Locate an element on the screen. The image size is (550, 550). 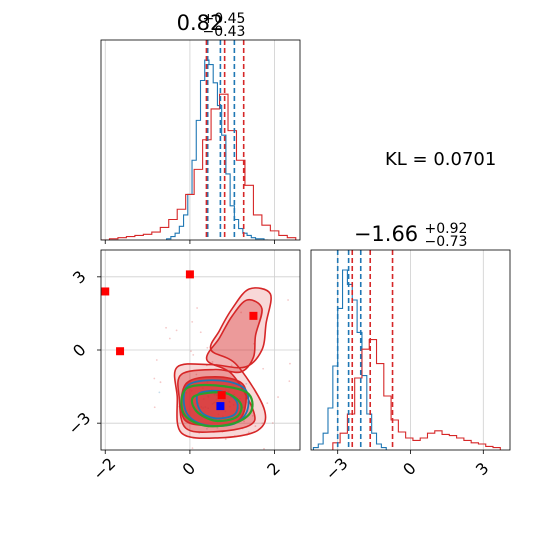
top-panel-frame is located at coordinates (200, 140).